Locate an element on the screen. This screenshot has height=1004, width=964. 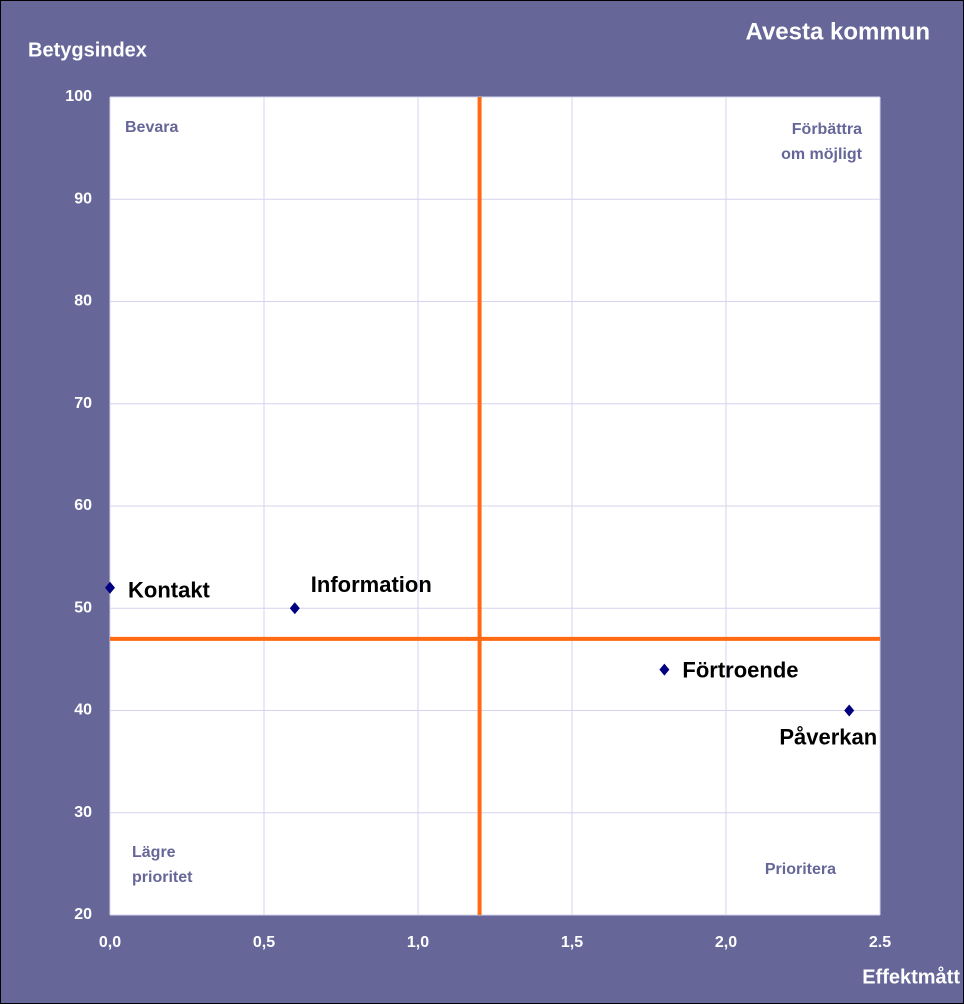
quadrant-label: Lägre is located at coordinates (154, 852).